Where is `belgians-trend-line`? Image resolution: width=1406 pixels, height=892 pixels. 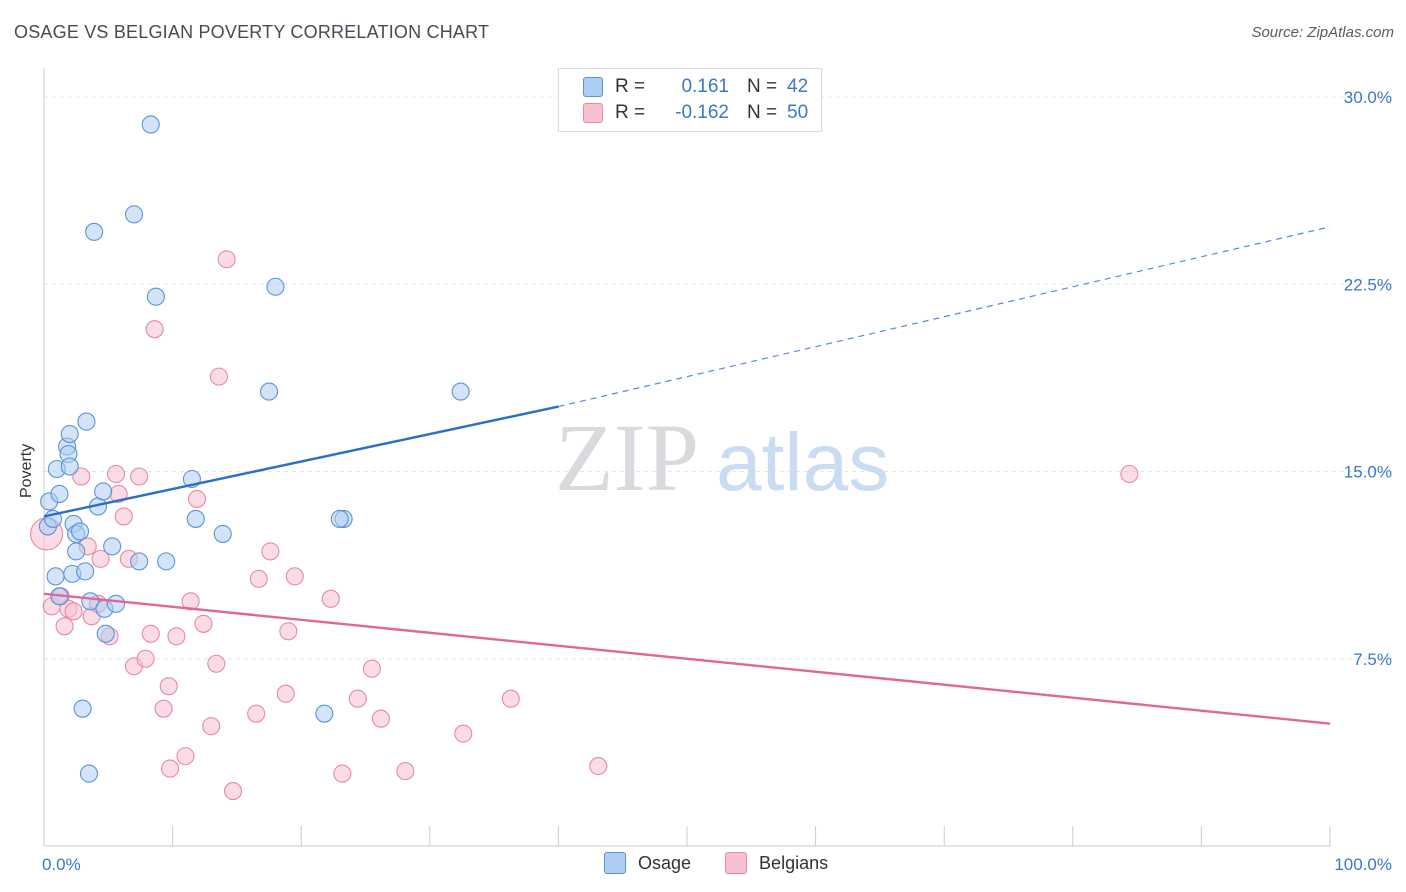 belgians-trend-line is located at coordinates (687, 658).